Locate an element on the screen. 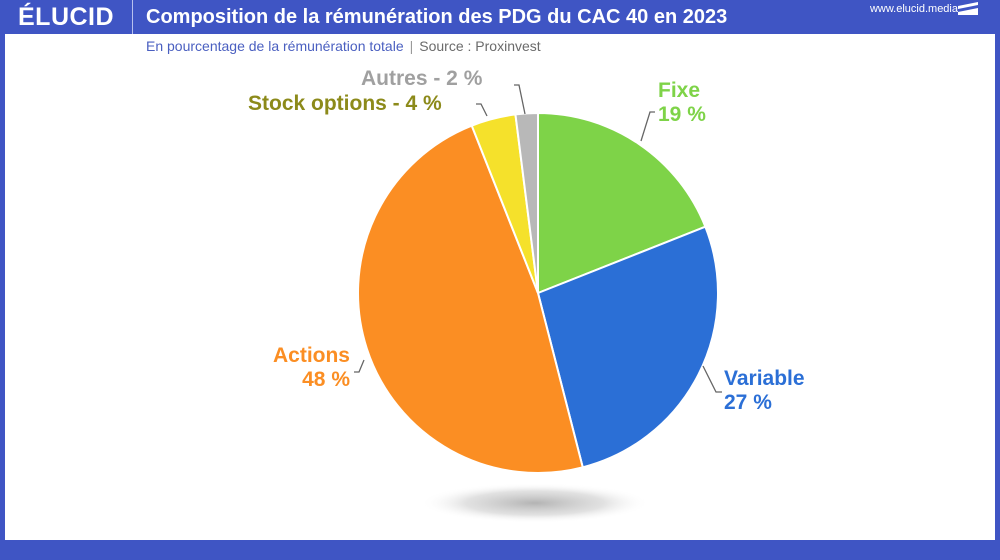 Image resolution: width=1000 pixels, height=560 pixels. header-divider is located at coordinates (132, 17).